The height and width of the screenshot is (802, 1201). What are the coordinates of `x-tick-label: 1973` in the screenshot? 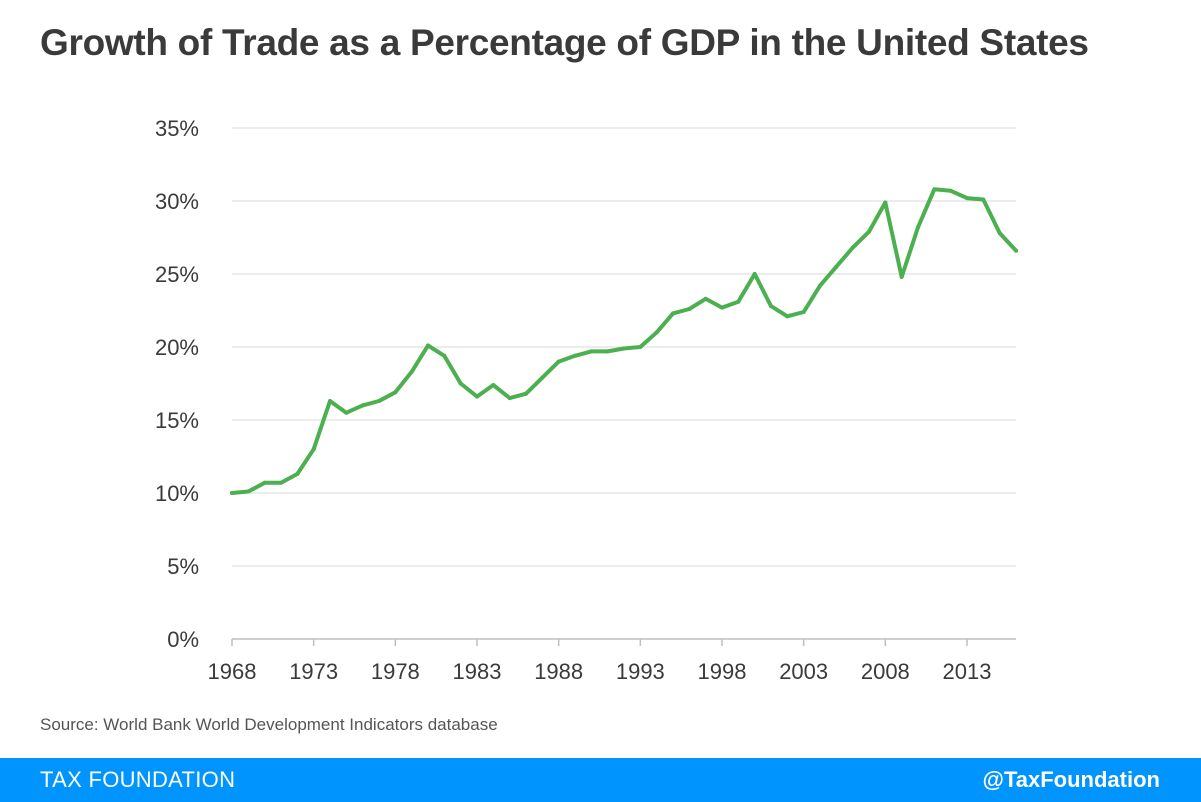 It's located at (313, 671).